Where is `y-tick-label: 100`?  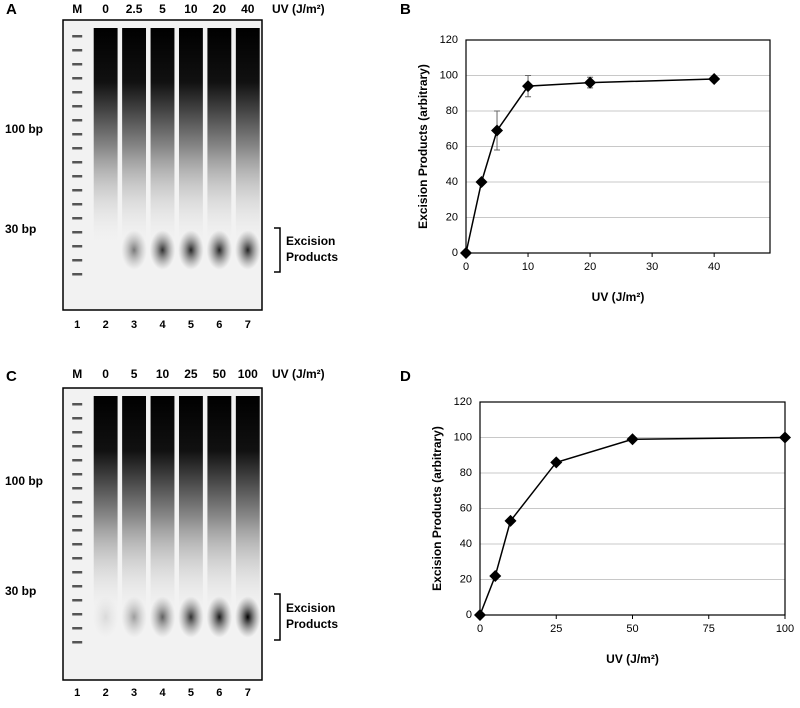 y-tick-label: 100 is located at coordinates (463, 437).